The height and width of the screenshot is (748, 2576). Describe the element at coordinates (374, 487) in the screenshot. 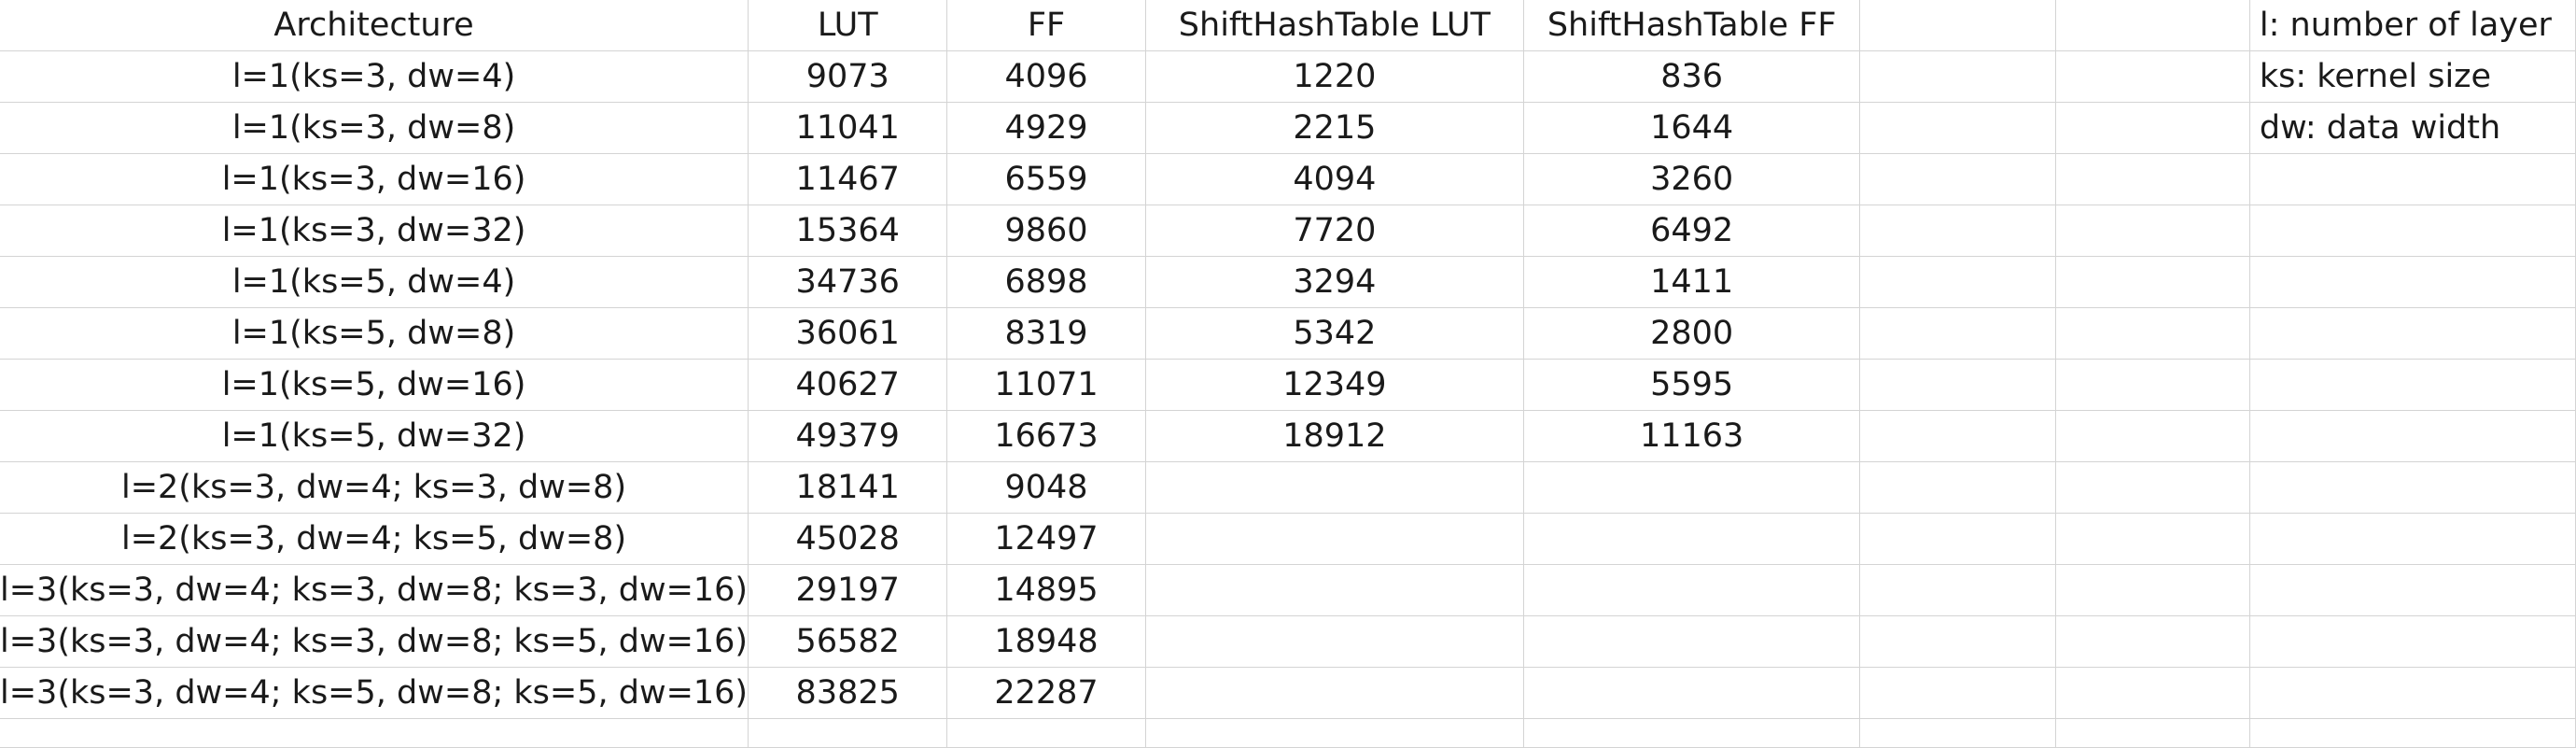

I see `architecture-cell: l=2(ks=3, dw=4; ks=3, dw=8)` at that location.